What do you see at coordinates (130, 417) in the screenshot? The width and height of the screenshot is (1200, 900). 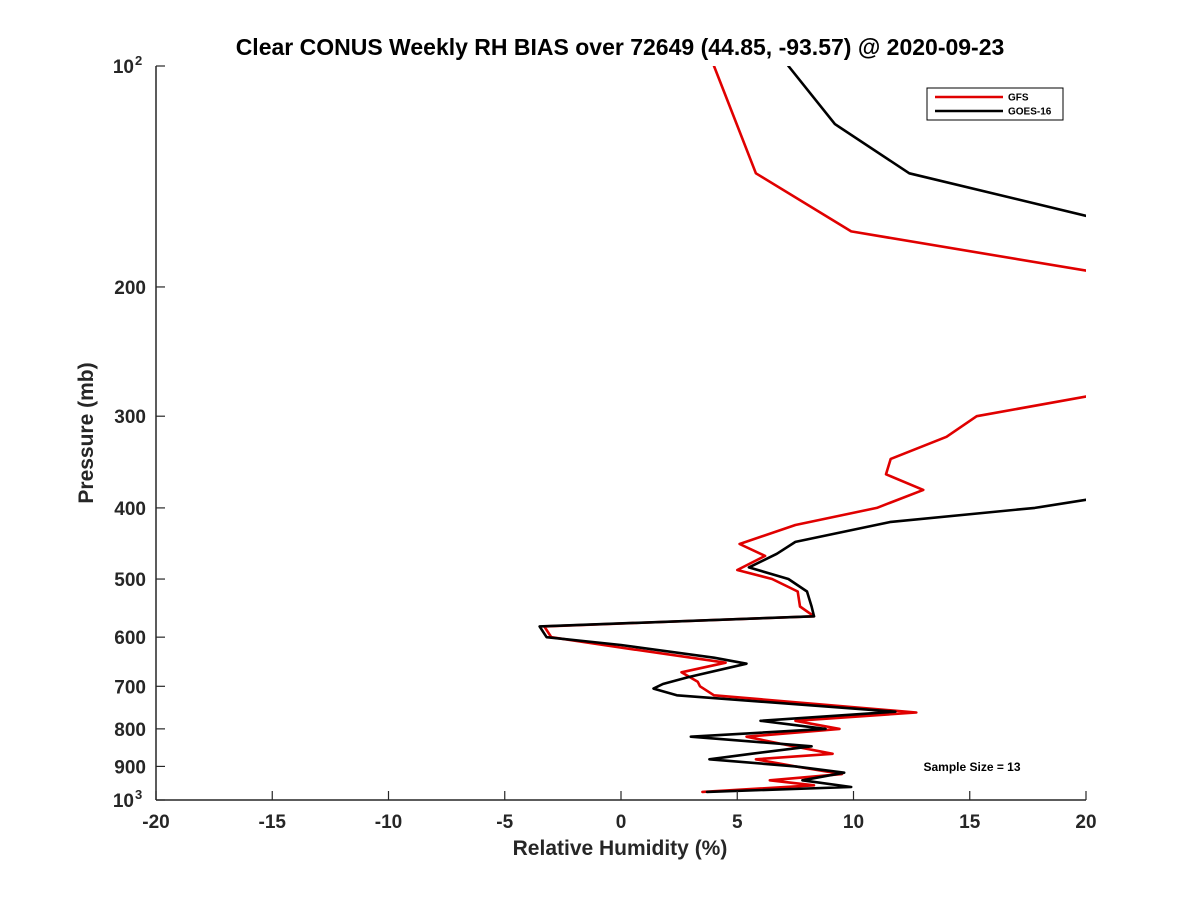 I see `y-tick-label: 300` at bounding box center [130, 417].